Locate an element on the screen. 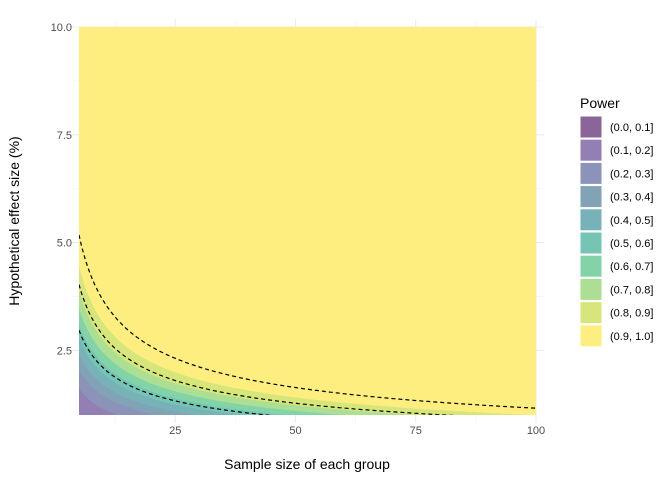 The height and width of the screenshot is (480, 672). legend-label: (0.3, 0.4] is located at coordinates (631, 198).